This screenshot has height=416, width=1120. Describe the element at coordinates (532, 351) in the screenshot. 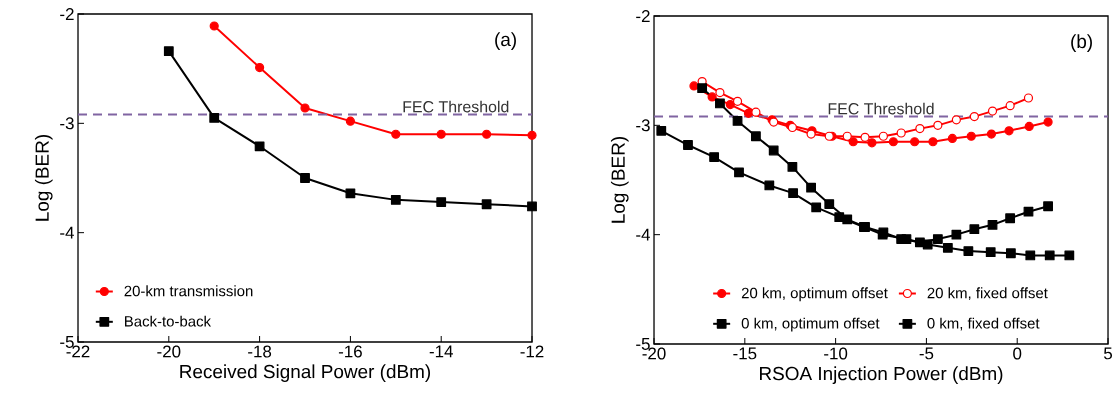

I see `x-tick-label: -12` at that location.